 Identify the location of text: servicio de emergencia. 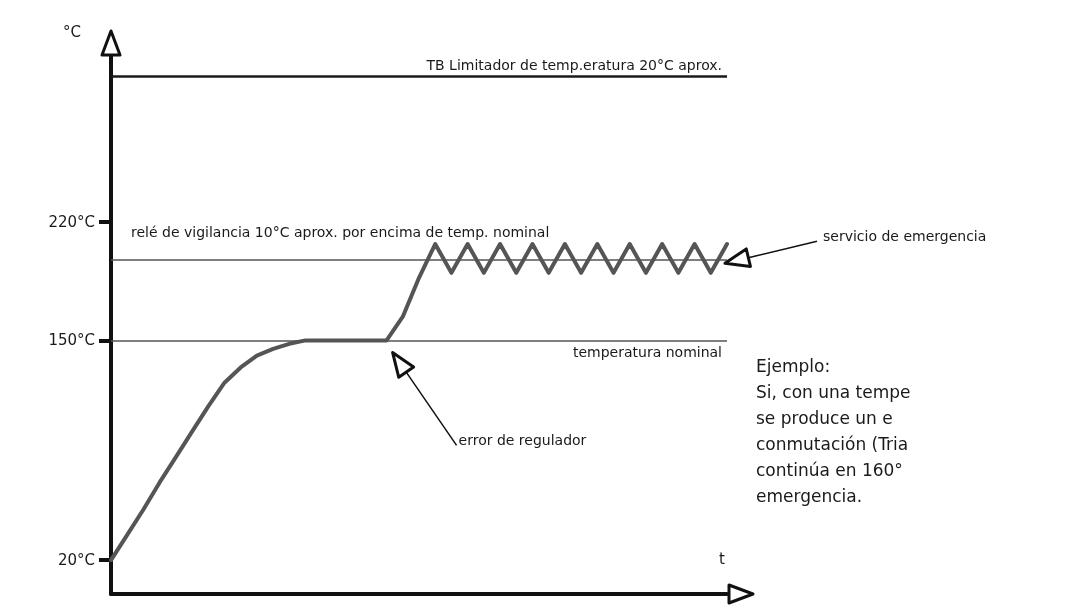
(905, 236).